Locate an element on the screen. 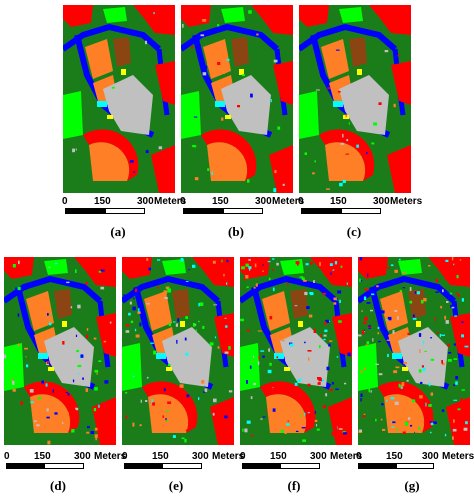 The image size is (474, 496). classification-map-c is located at coordinates (355, 99).